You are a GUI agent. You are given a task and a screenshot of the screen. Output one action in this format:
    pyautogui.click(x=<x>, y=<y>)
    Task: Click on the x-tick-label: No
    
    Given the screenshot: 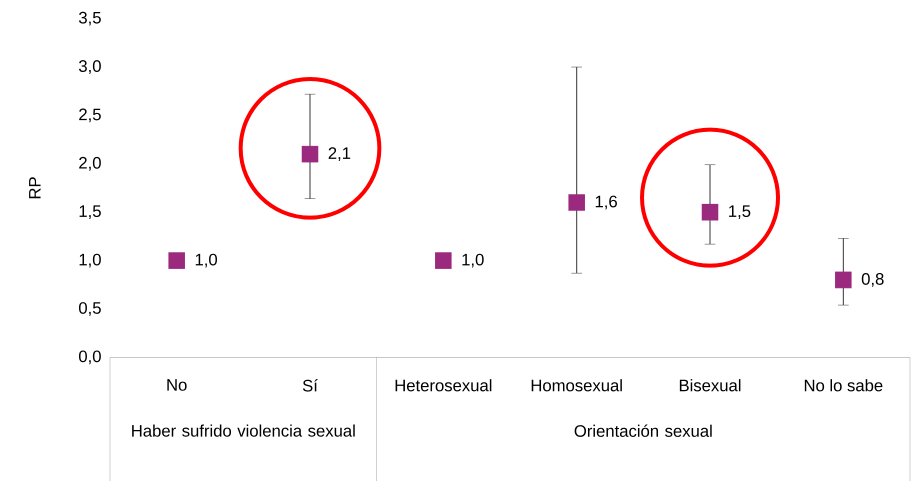 What is the action you would take?
    pyautogui.click(x=177, y=385)
    